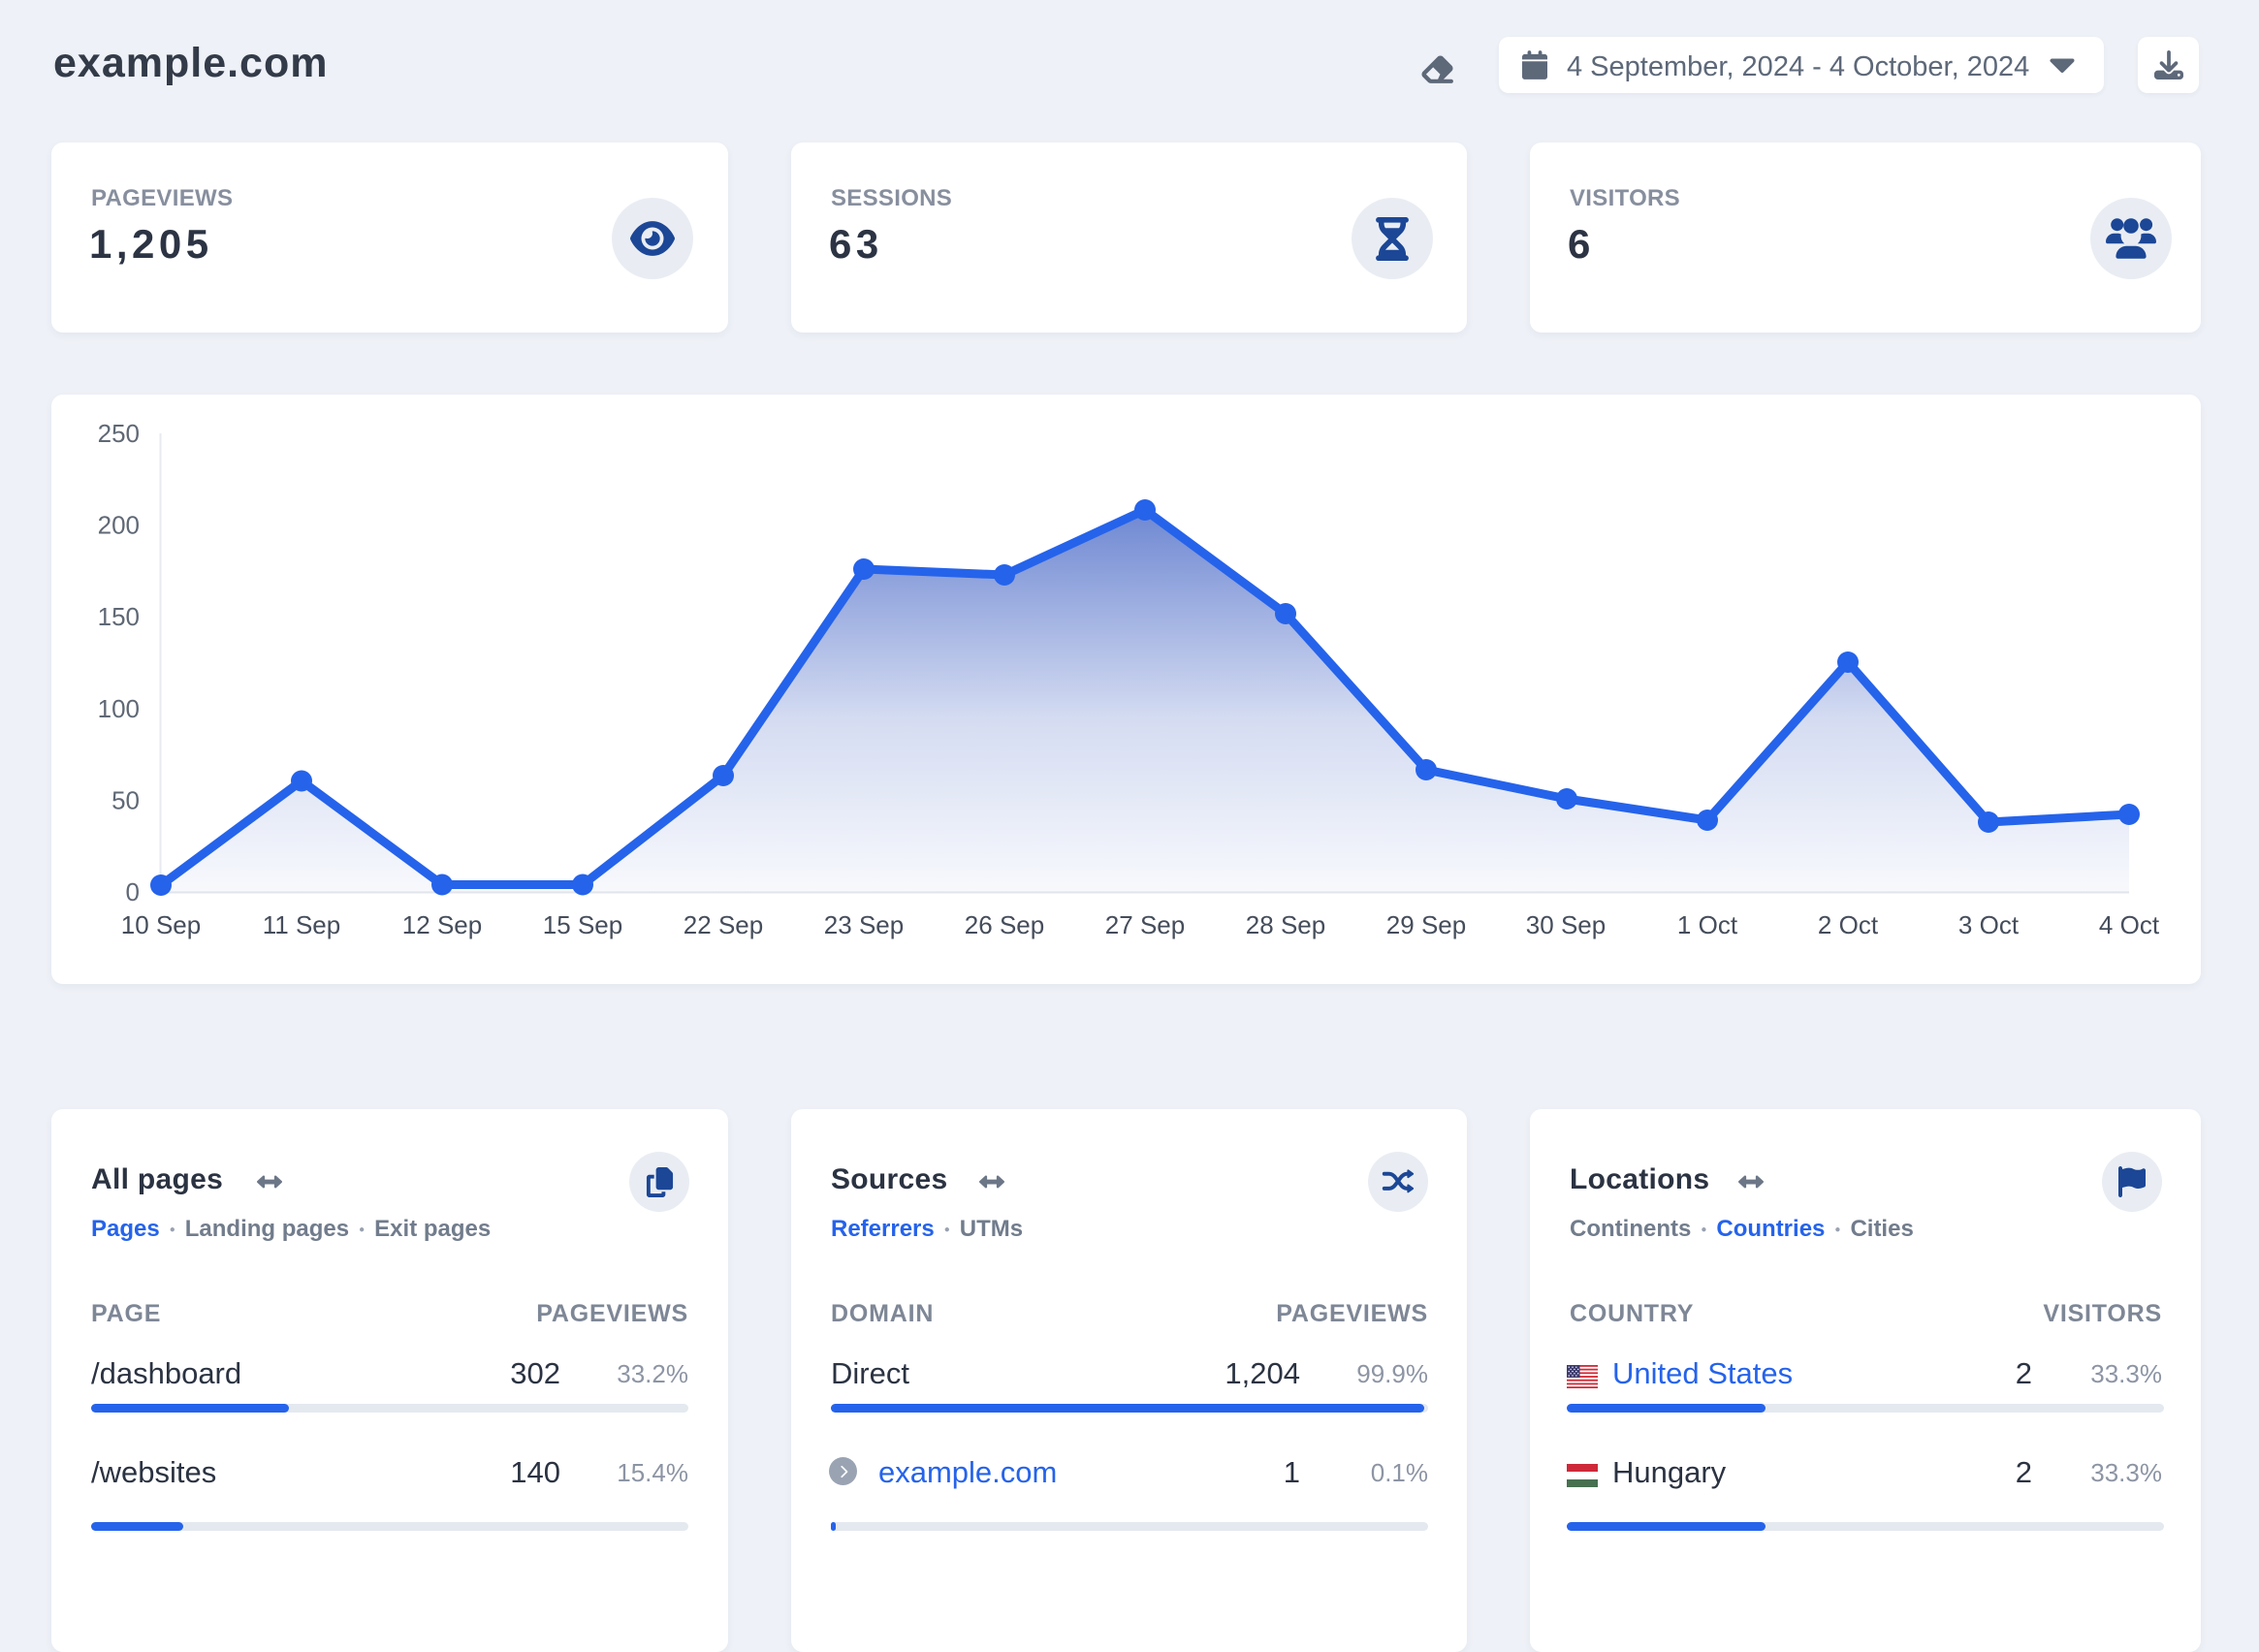  What do you see at coordinates (442, 924) in the screenshot?
I see `svg-text: 12 Sep` at bounding box center [442, 924].